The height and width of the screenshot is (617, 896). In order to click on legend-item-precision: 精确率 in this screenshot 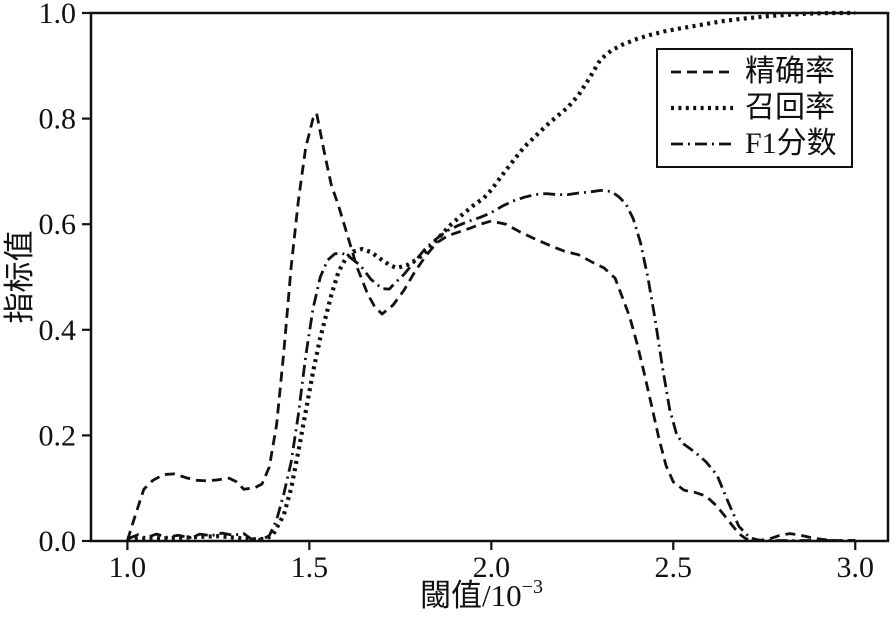, I will do `click(756, 72)`.